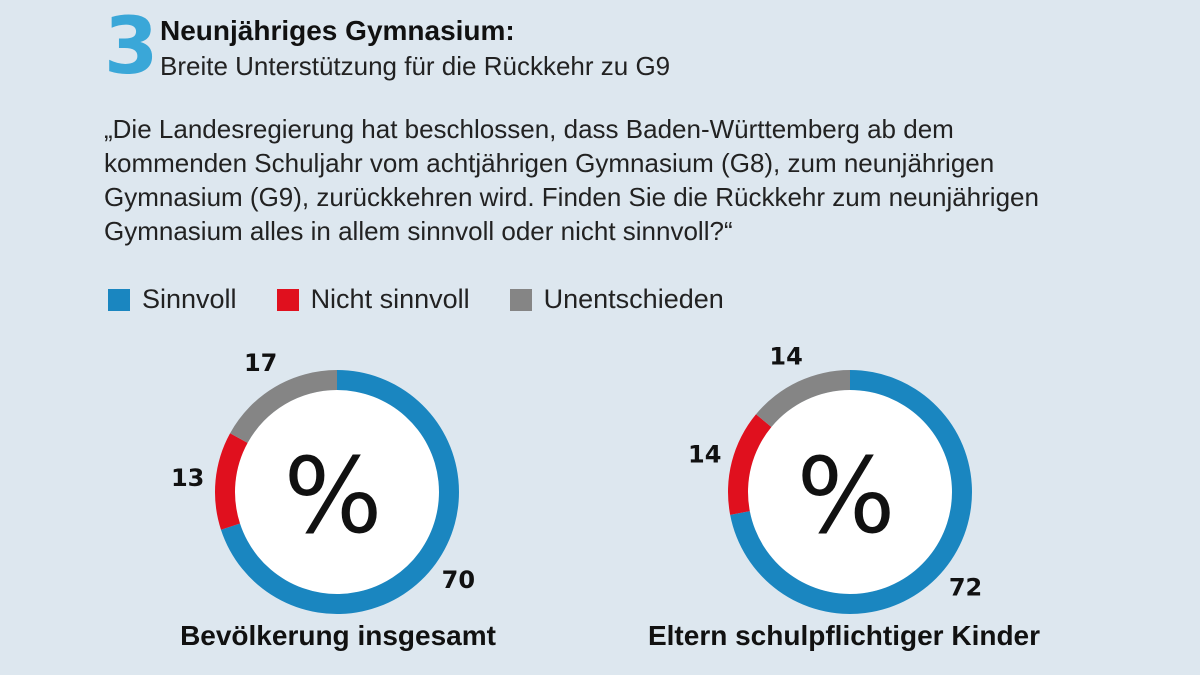 The image size is (1200, 675). I want to click on legend-swatch-sinnvoll, so click(119, 299).